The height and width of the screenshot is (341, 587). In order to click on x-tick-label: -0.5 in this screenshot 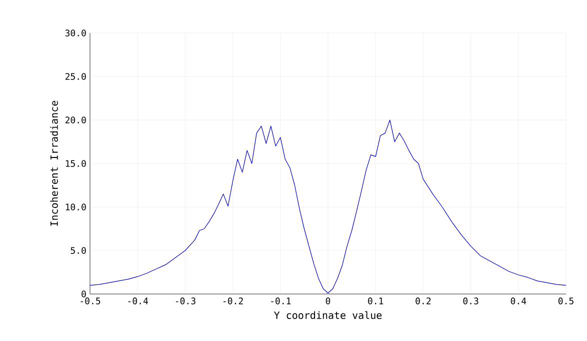, I will do `click(90, 301)`.